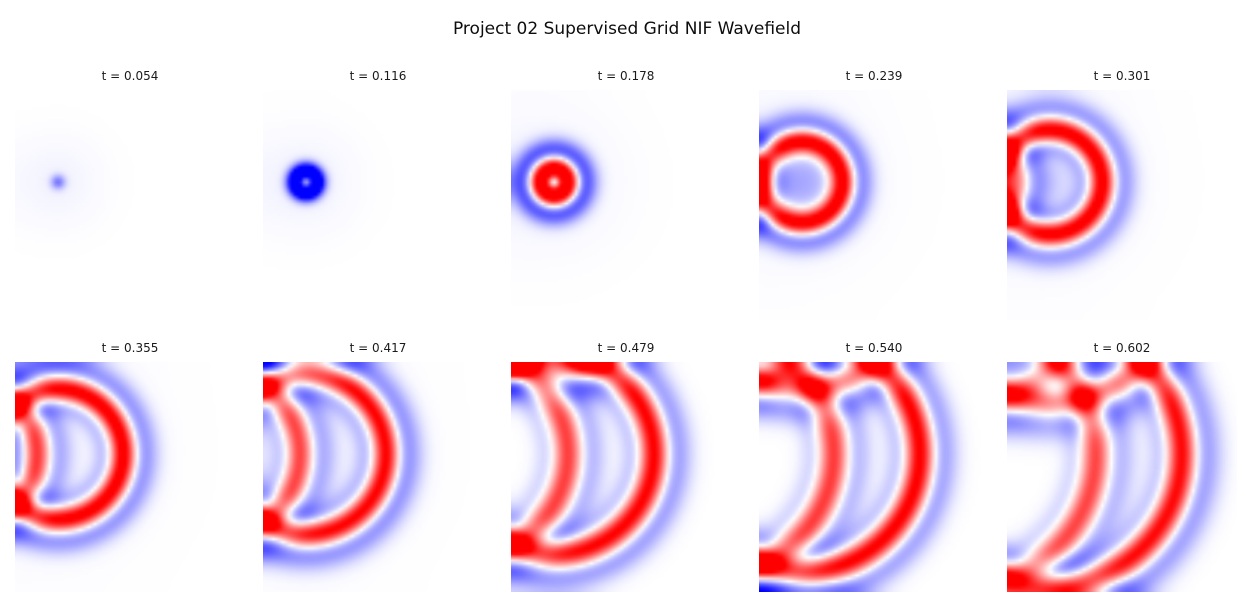 The image size is (1254, 608). What do you see at coordinates (626, 76) in the screenshot?
I see `panel-time-label: t = 0.178` at bounding box center [626, 76].